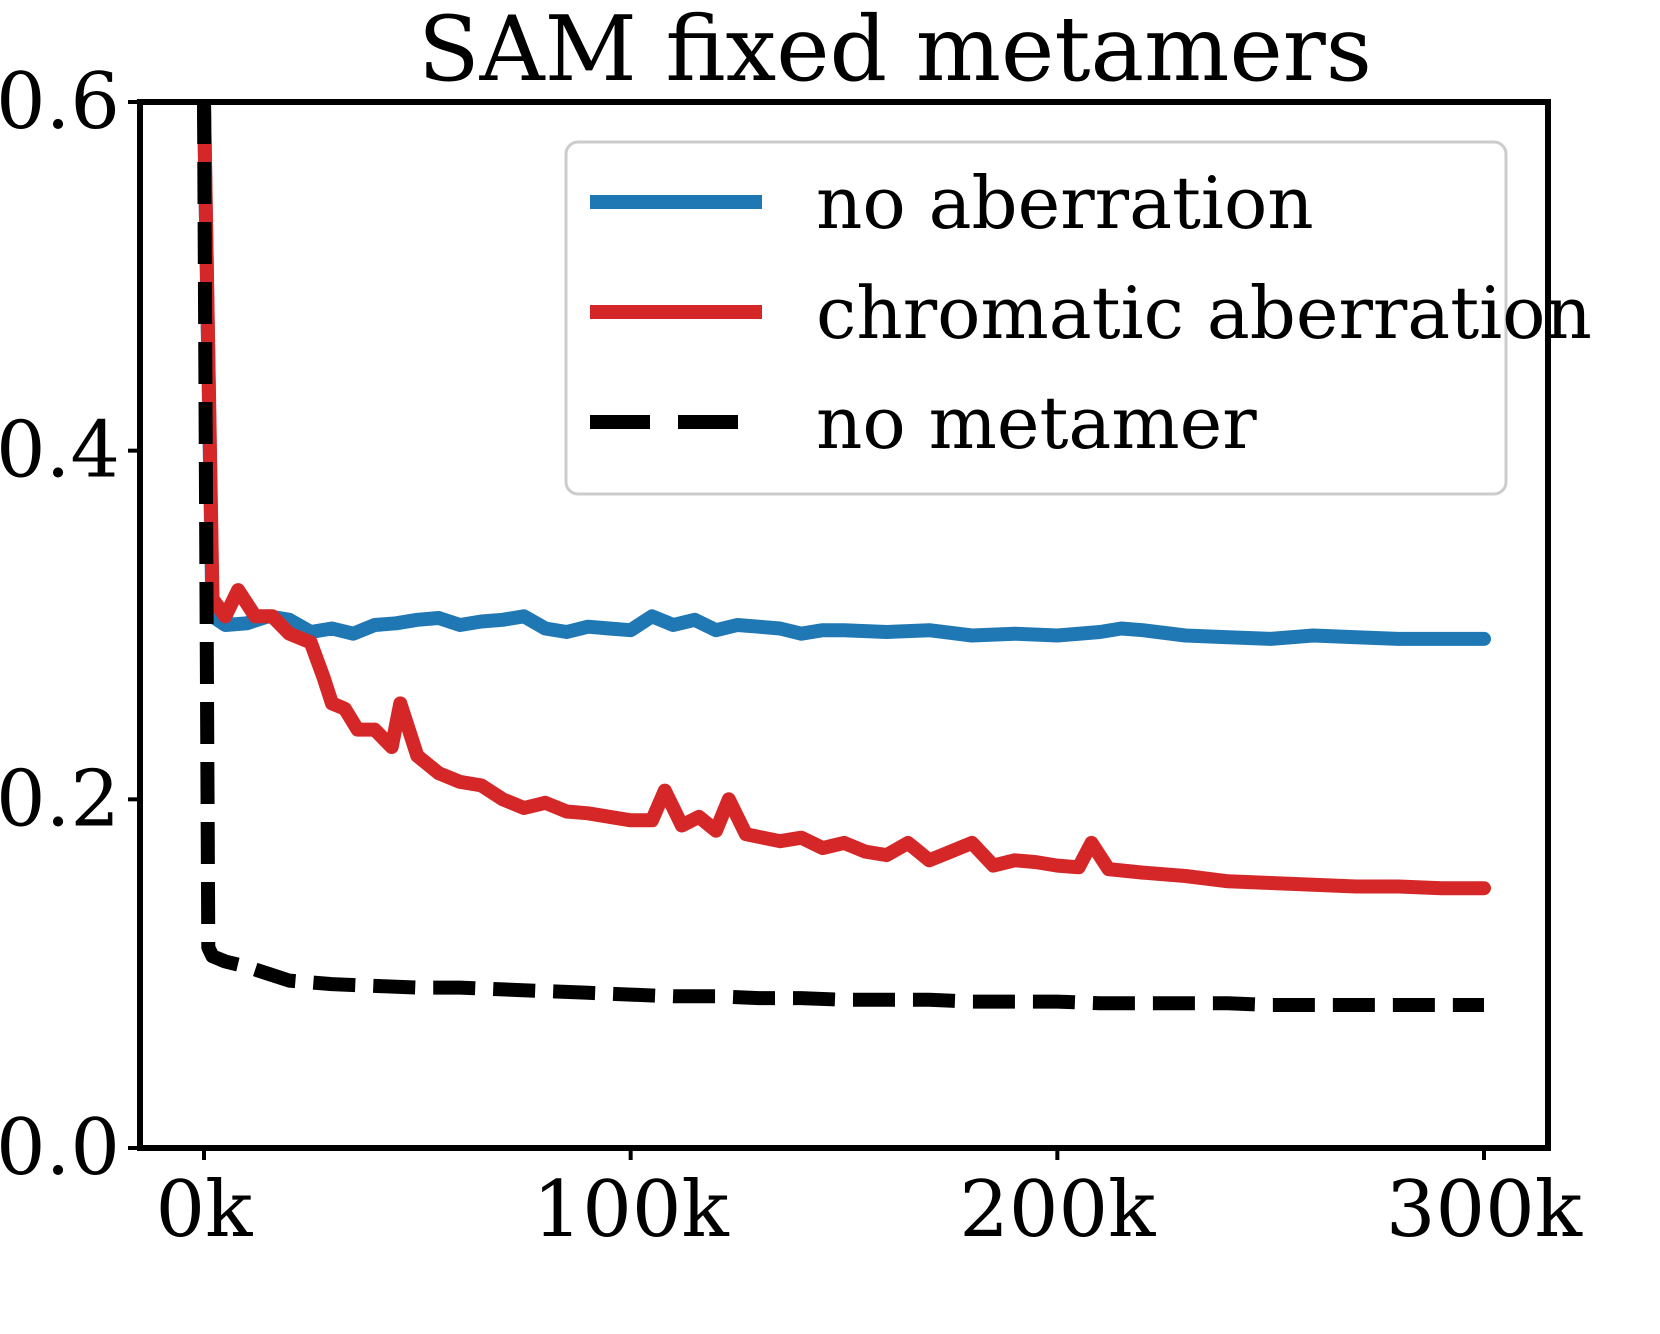 This screenshot has width=1660, height=1334. Describe the element at coordinates (1065, 203) in the screenshot. I see `legend-label: no aberration` at that location.